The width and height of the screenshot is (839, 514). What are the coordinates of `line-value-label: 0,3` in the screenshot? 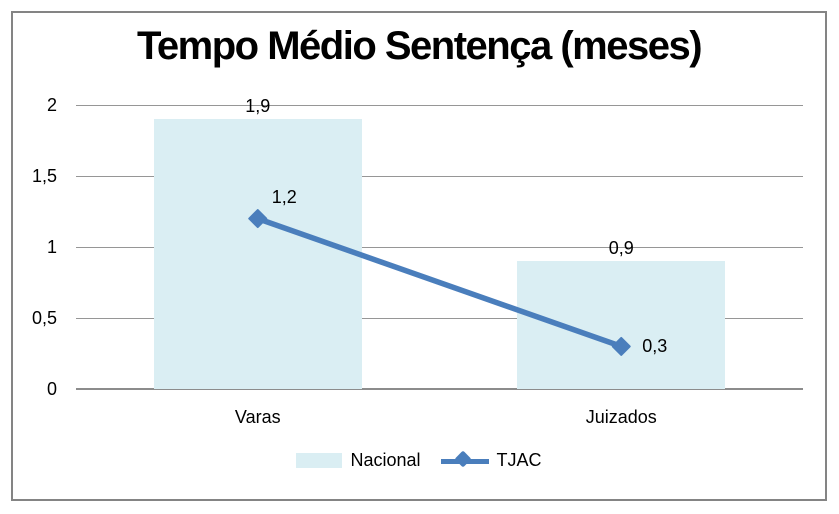 It's located at (655, 346).